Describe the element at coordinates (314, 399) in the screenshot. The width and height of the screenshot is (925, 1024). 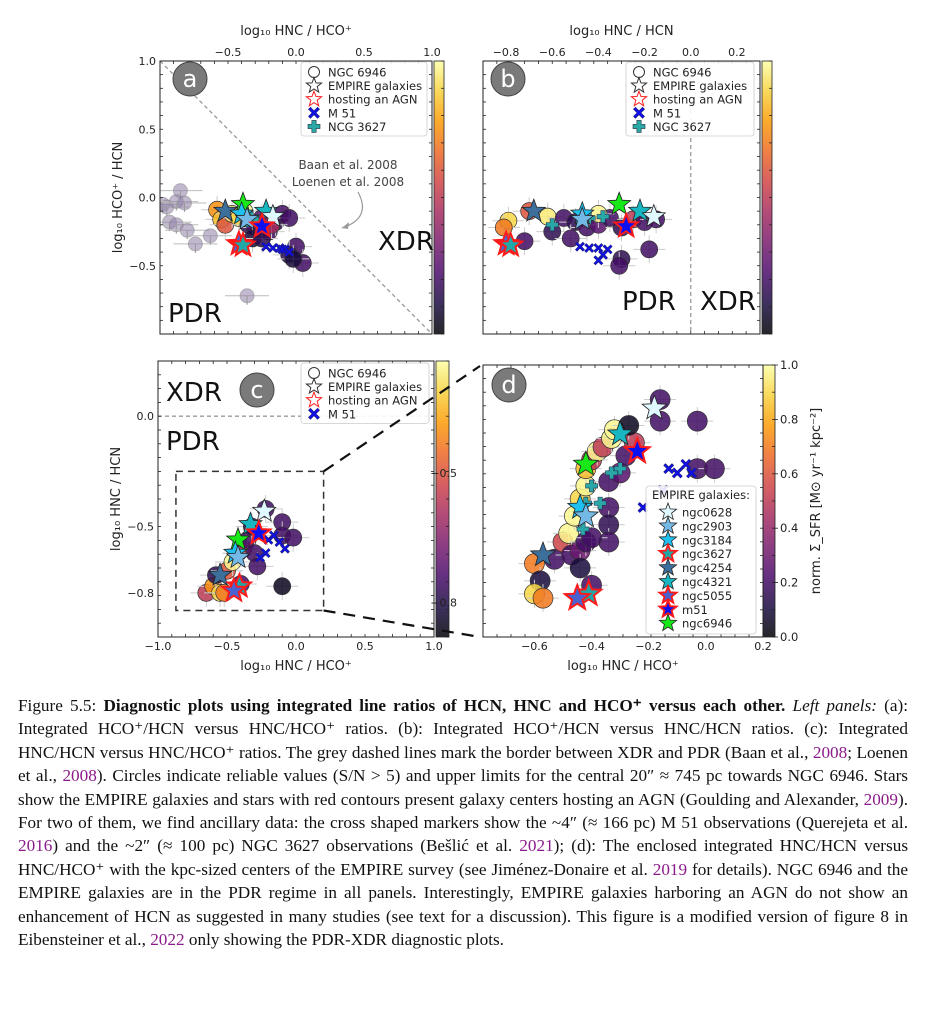
I see `legend-agn-star-icon` at that location.